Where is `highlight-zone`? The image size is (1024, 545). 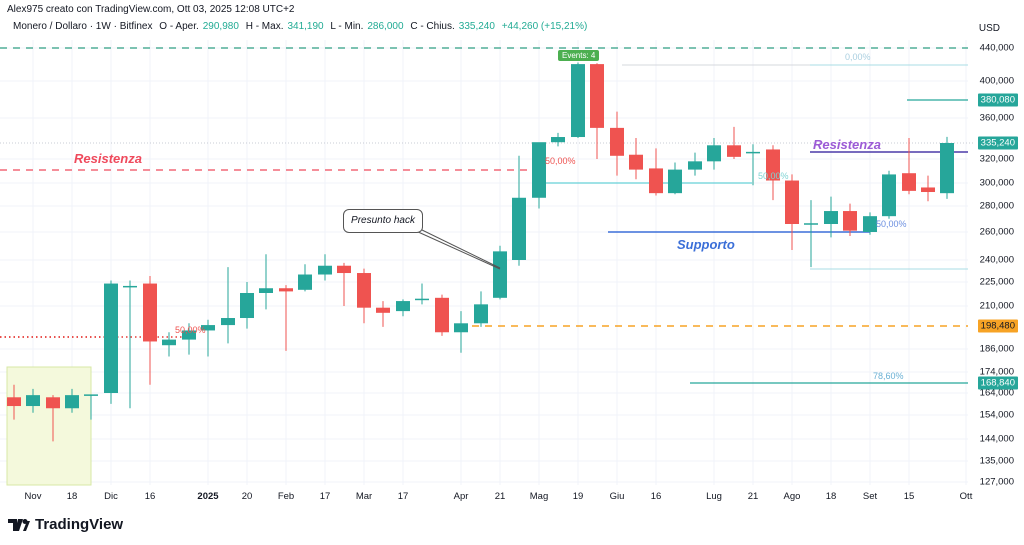
highlight-zone is located at coordinates (49, 426).